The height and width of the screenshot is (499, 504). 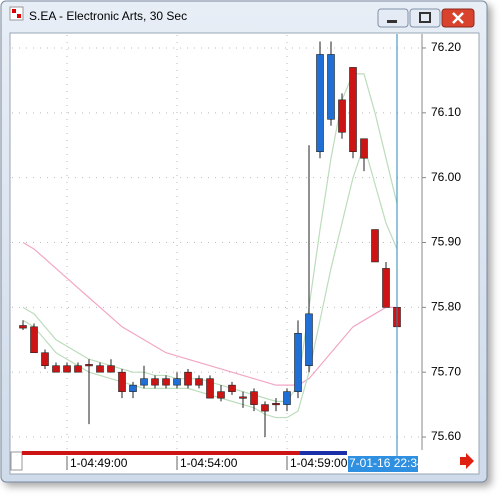 What do you see at coordinates (458, 18) in the screenshot?
I see `close-icon` at bounding box center [458, 18].